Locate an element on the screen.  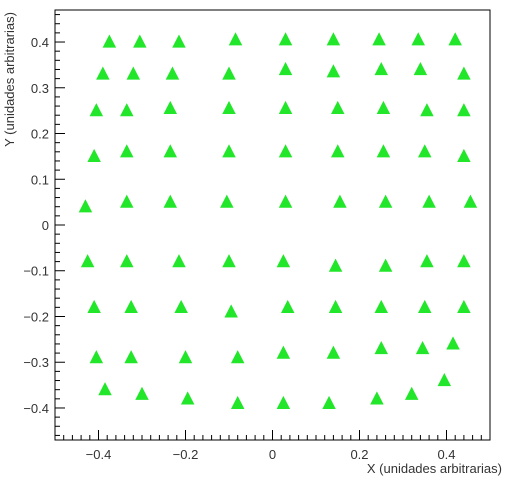
y-tick-label: −0.3 is located at coordinates (36, 362).